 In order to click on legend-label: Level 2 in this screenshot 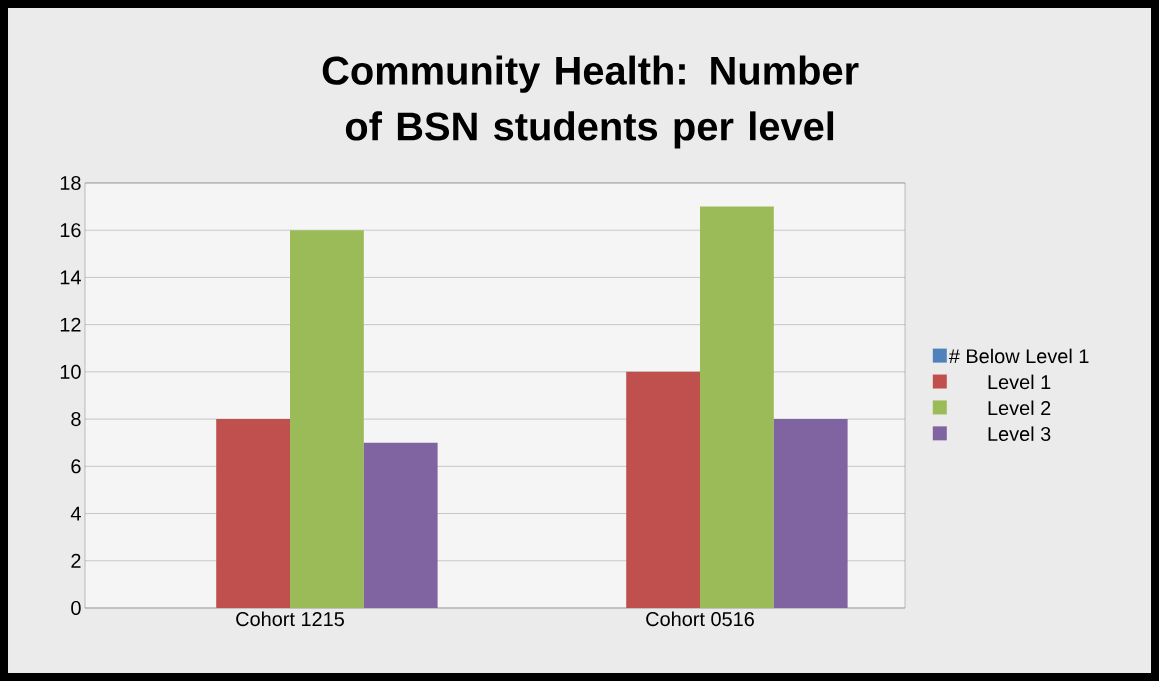, I will do `click(1019, 408)`.